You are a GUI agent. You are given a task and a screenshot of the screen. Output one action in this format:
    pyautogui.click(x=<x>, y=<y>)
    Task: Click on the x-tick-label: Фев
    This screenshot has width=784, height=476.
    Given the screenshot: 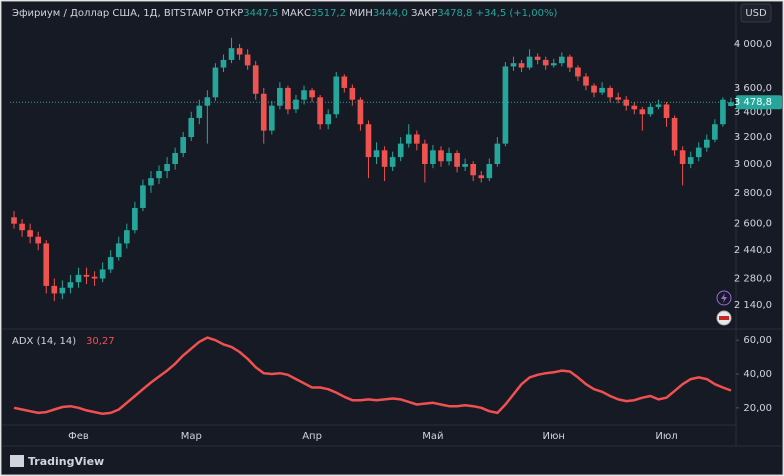 What is the action you would take?
    pyautogui.click(x=78, y=436)
    